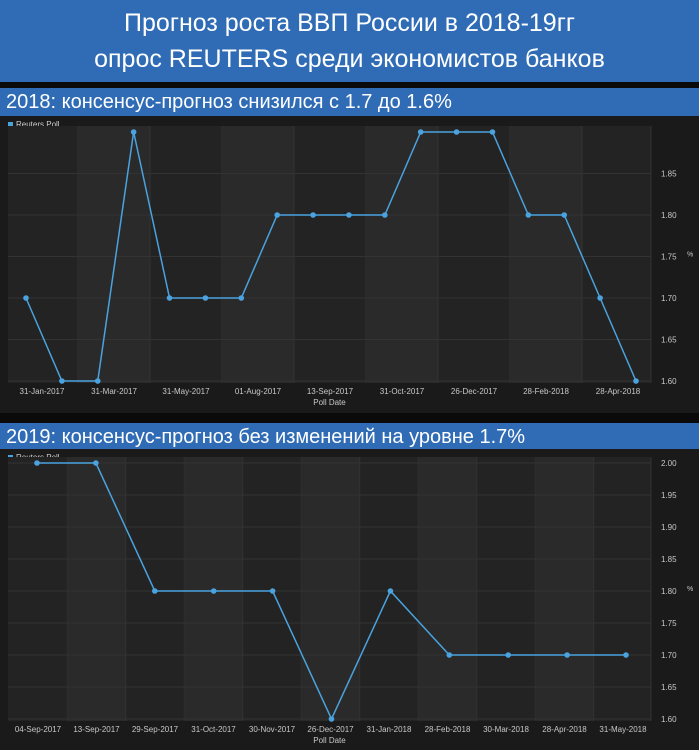  What do you see at coordinates (349, 59) in the screenshot?
I see `page-title-line2: опрос REUTERS среди экономистов банков` at bounding box center [349, 59].